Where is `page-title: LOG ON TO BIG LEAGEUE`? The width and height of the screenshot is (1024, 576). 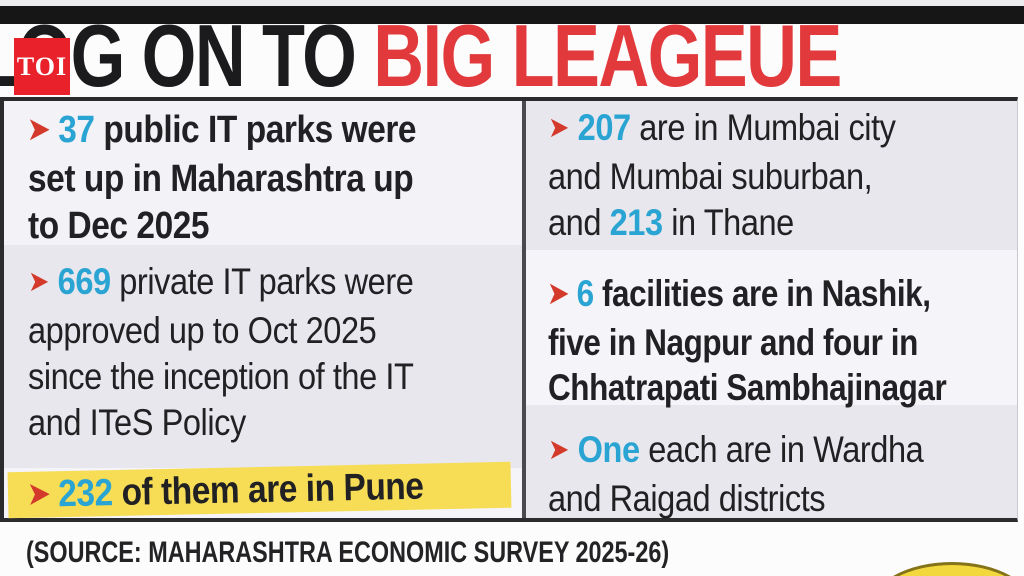
page-title: LOG ON TO BIG LEAGEUE is located at coordinates (421, 56).